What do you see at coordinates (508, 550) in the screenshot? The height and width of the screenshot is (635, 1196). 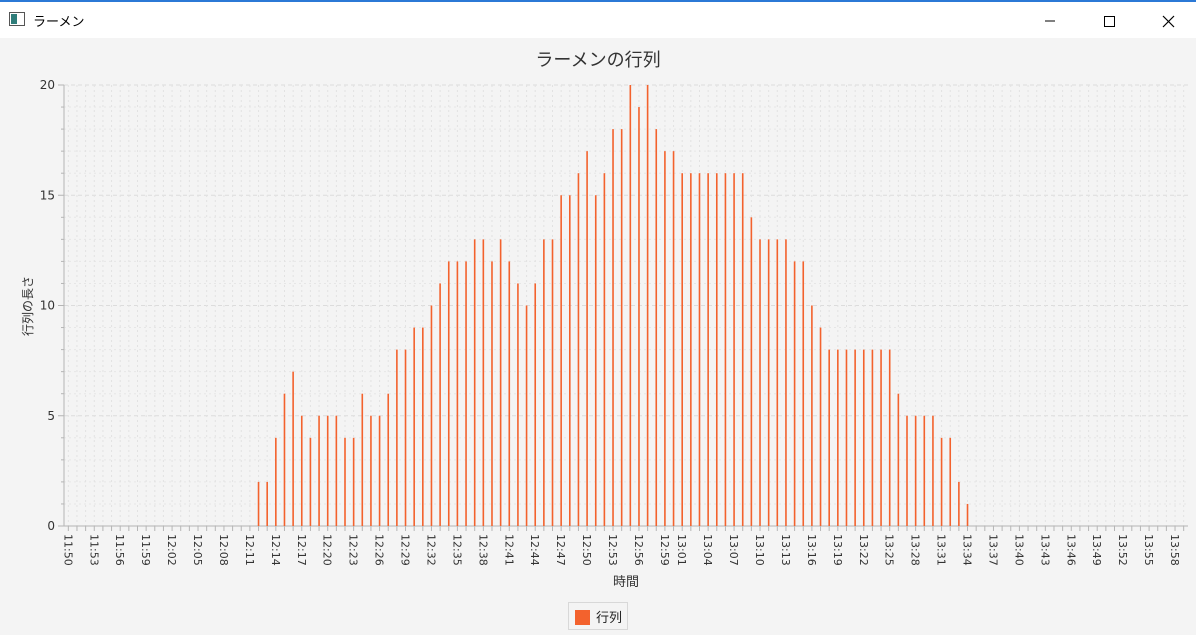 I see `x-tick-label: 12:41` at bounding box center [508, 550].